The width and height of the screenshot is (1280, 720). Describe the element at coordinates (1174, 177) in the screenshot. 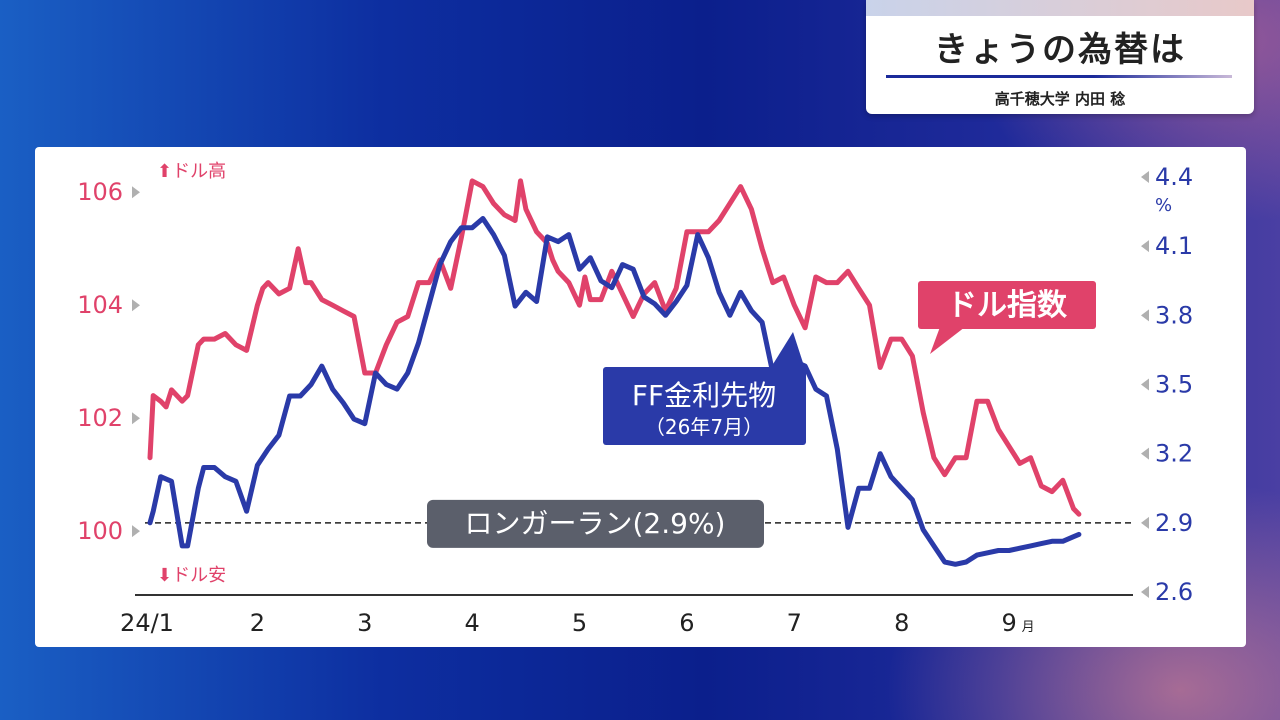

I see `right-tick-label: 4.4` at that location.